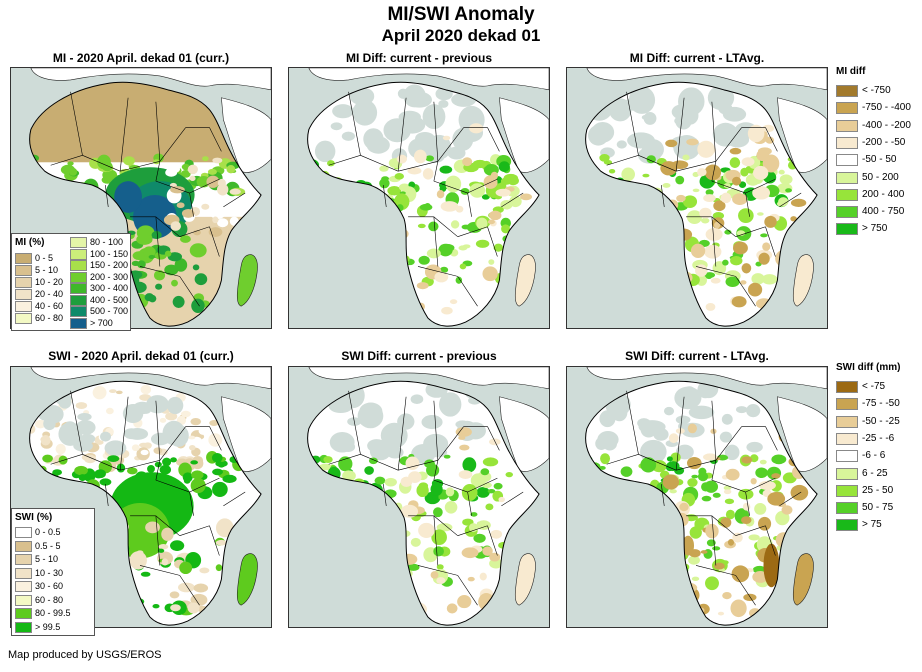  I want to click on arabia-landmass, so click(802, 135).